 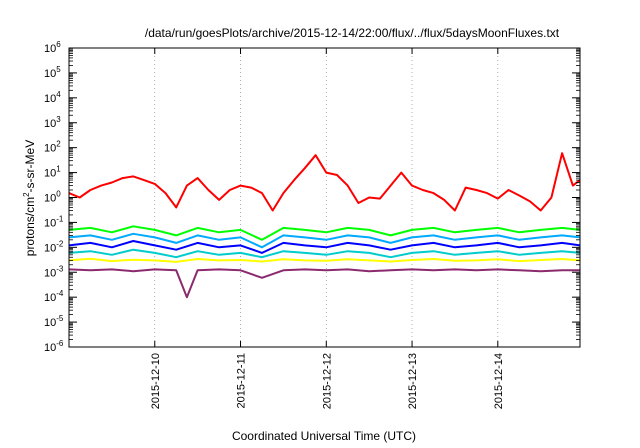 What do you see at coordinates (58, 194) in the screenshot?
I see `y-tick-label-exp: 0` at bounding box center [58, 194].